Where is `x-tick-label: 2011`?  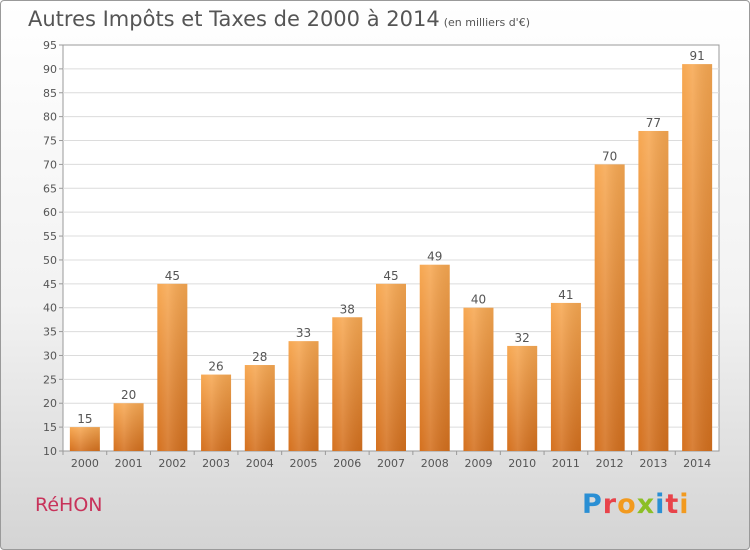
x-tick-label: 2011 is located at coordinates (566, 463).